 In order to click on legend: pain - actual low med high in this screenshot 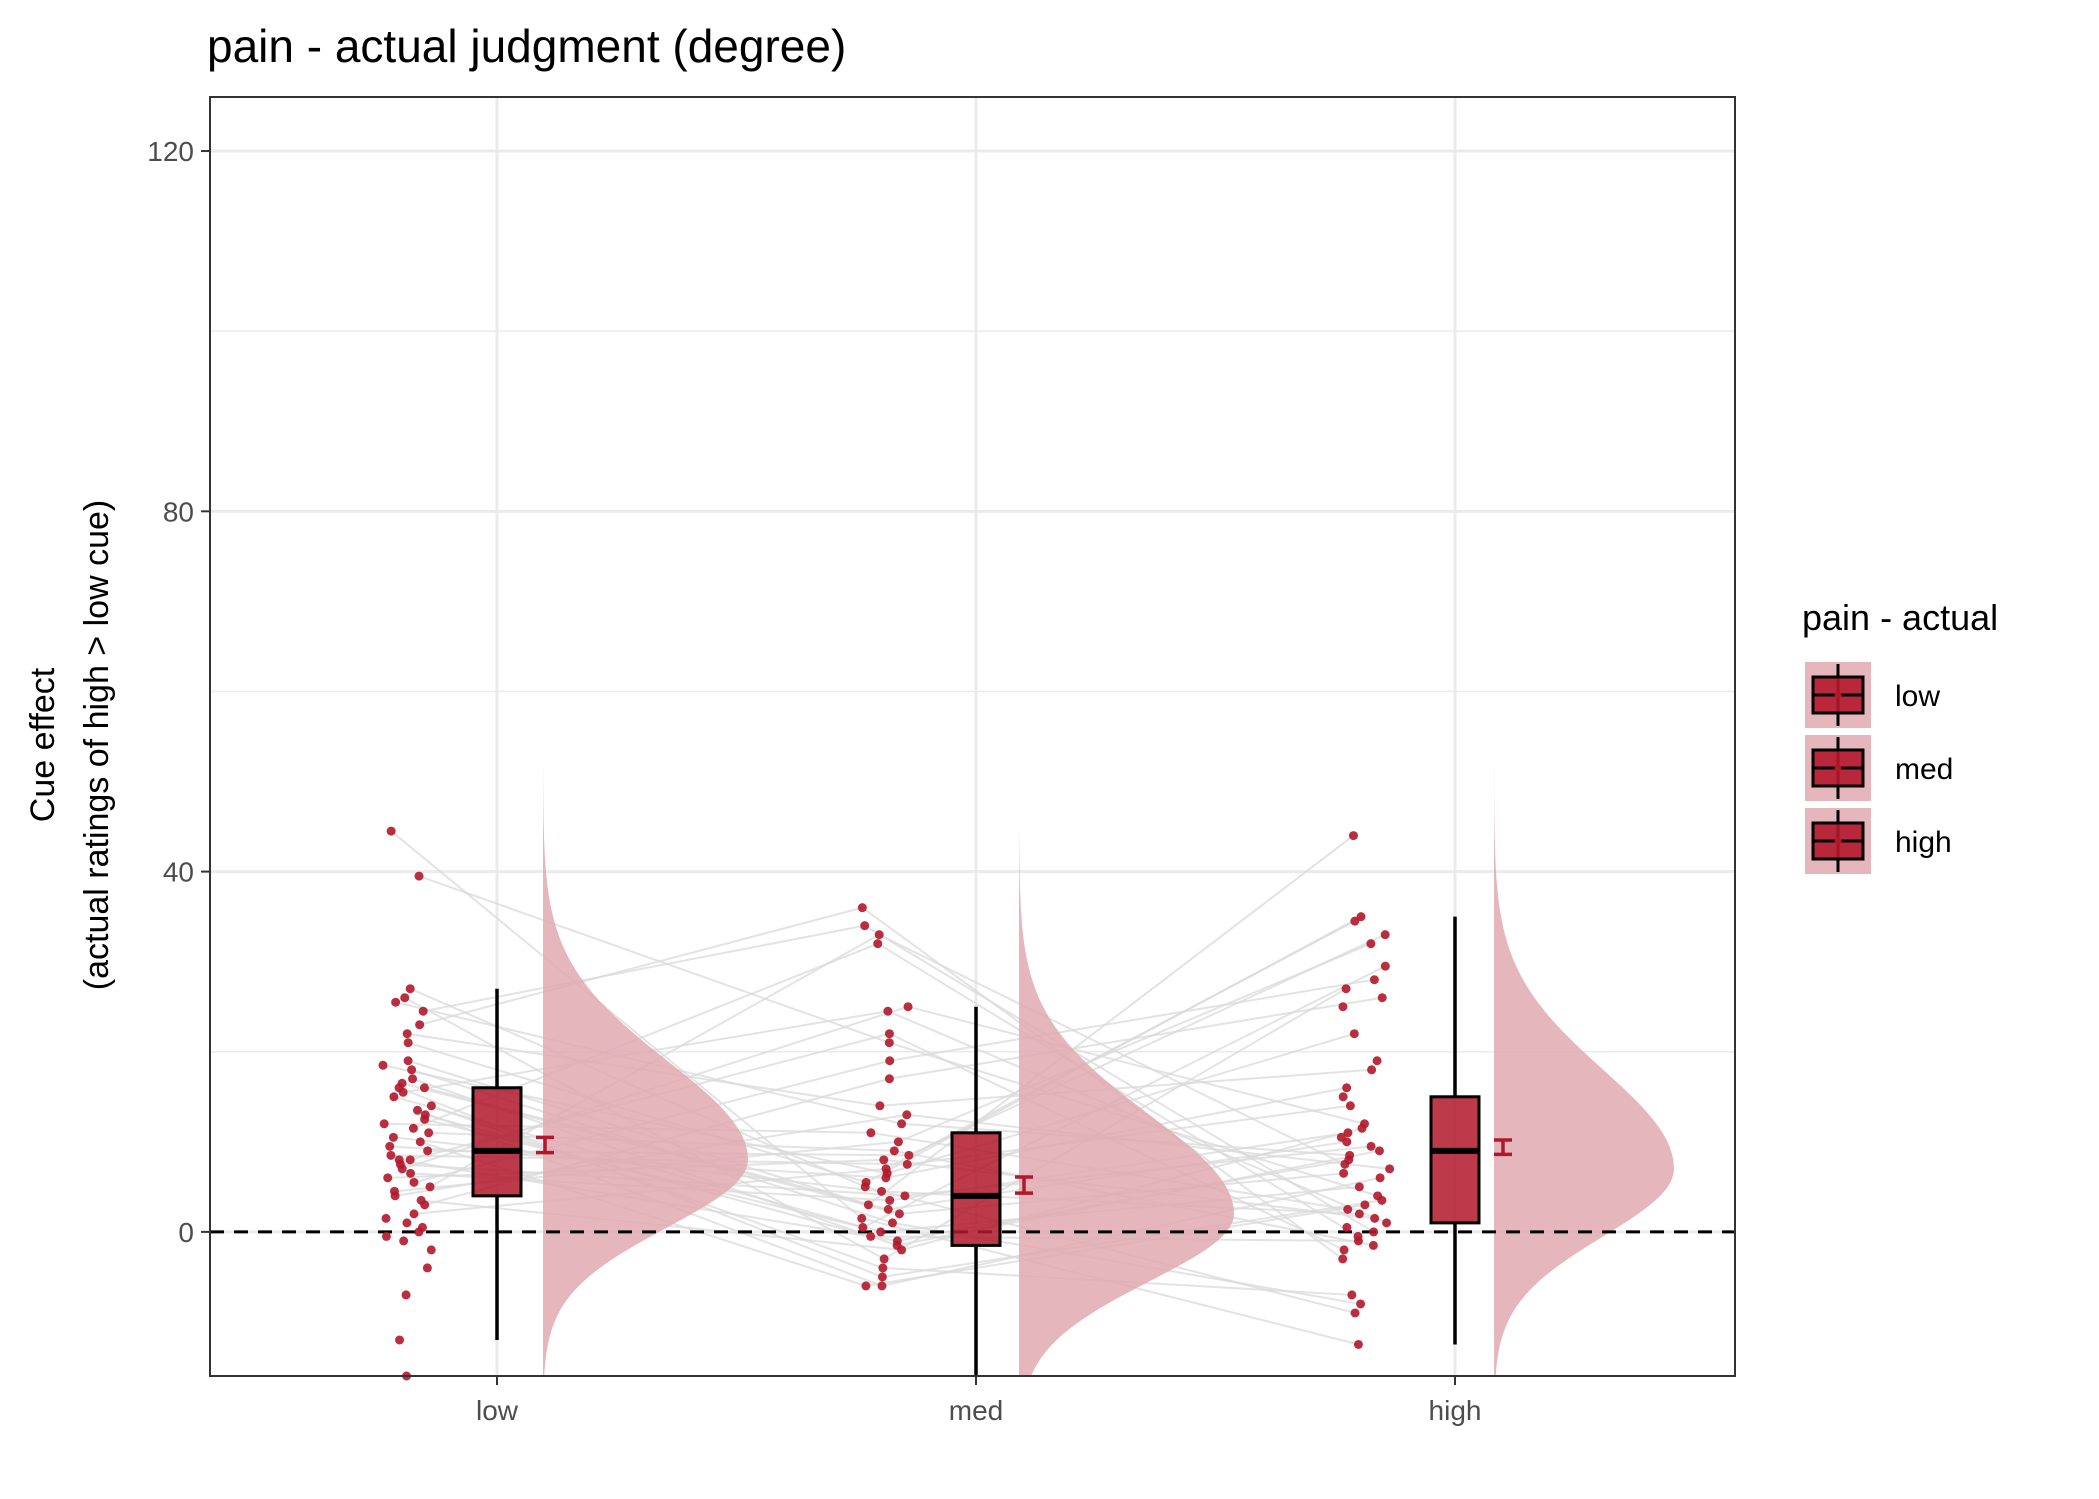, I will do `click(1900, 735)`.